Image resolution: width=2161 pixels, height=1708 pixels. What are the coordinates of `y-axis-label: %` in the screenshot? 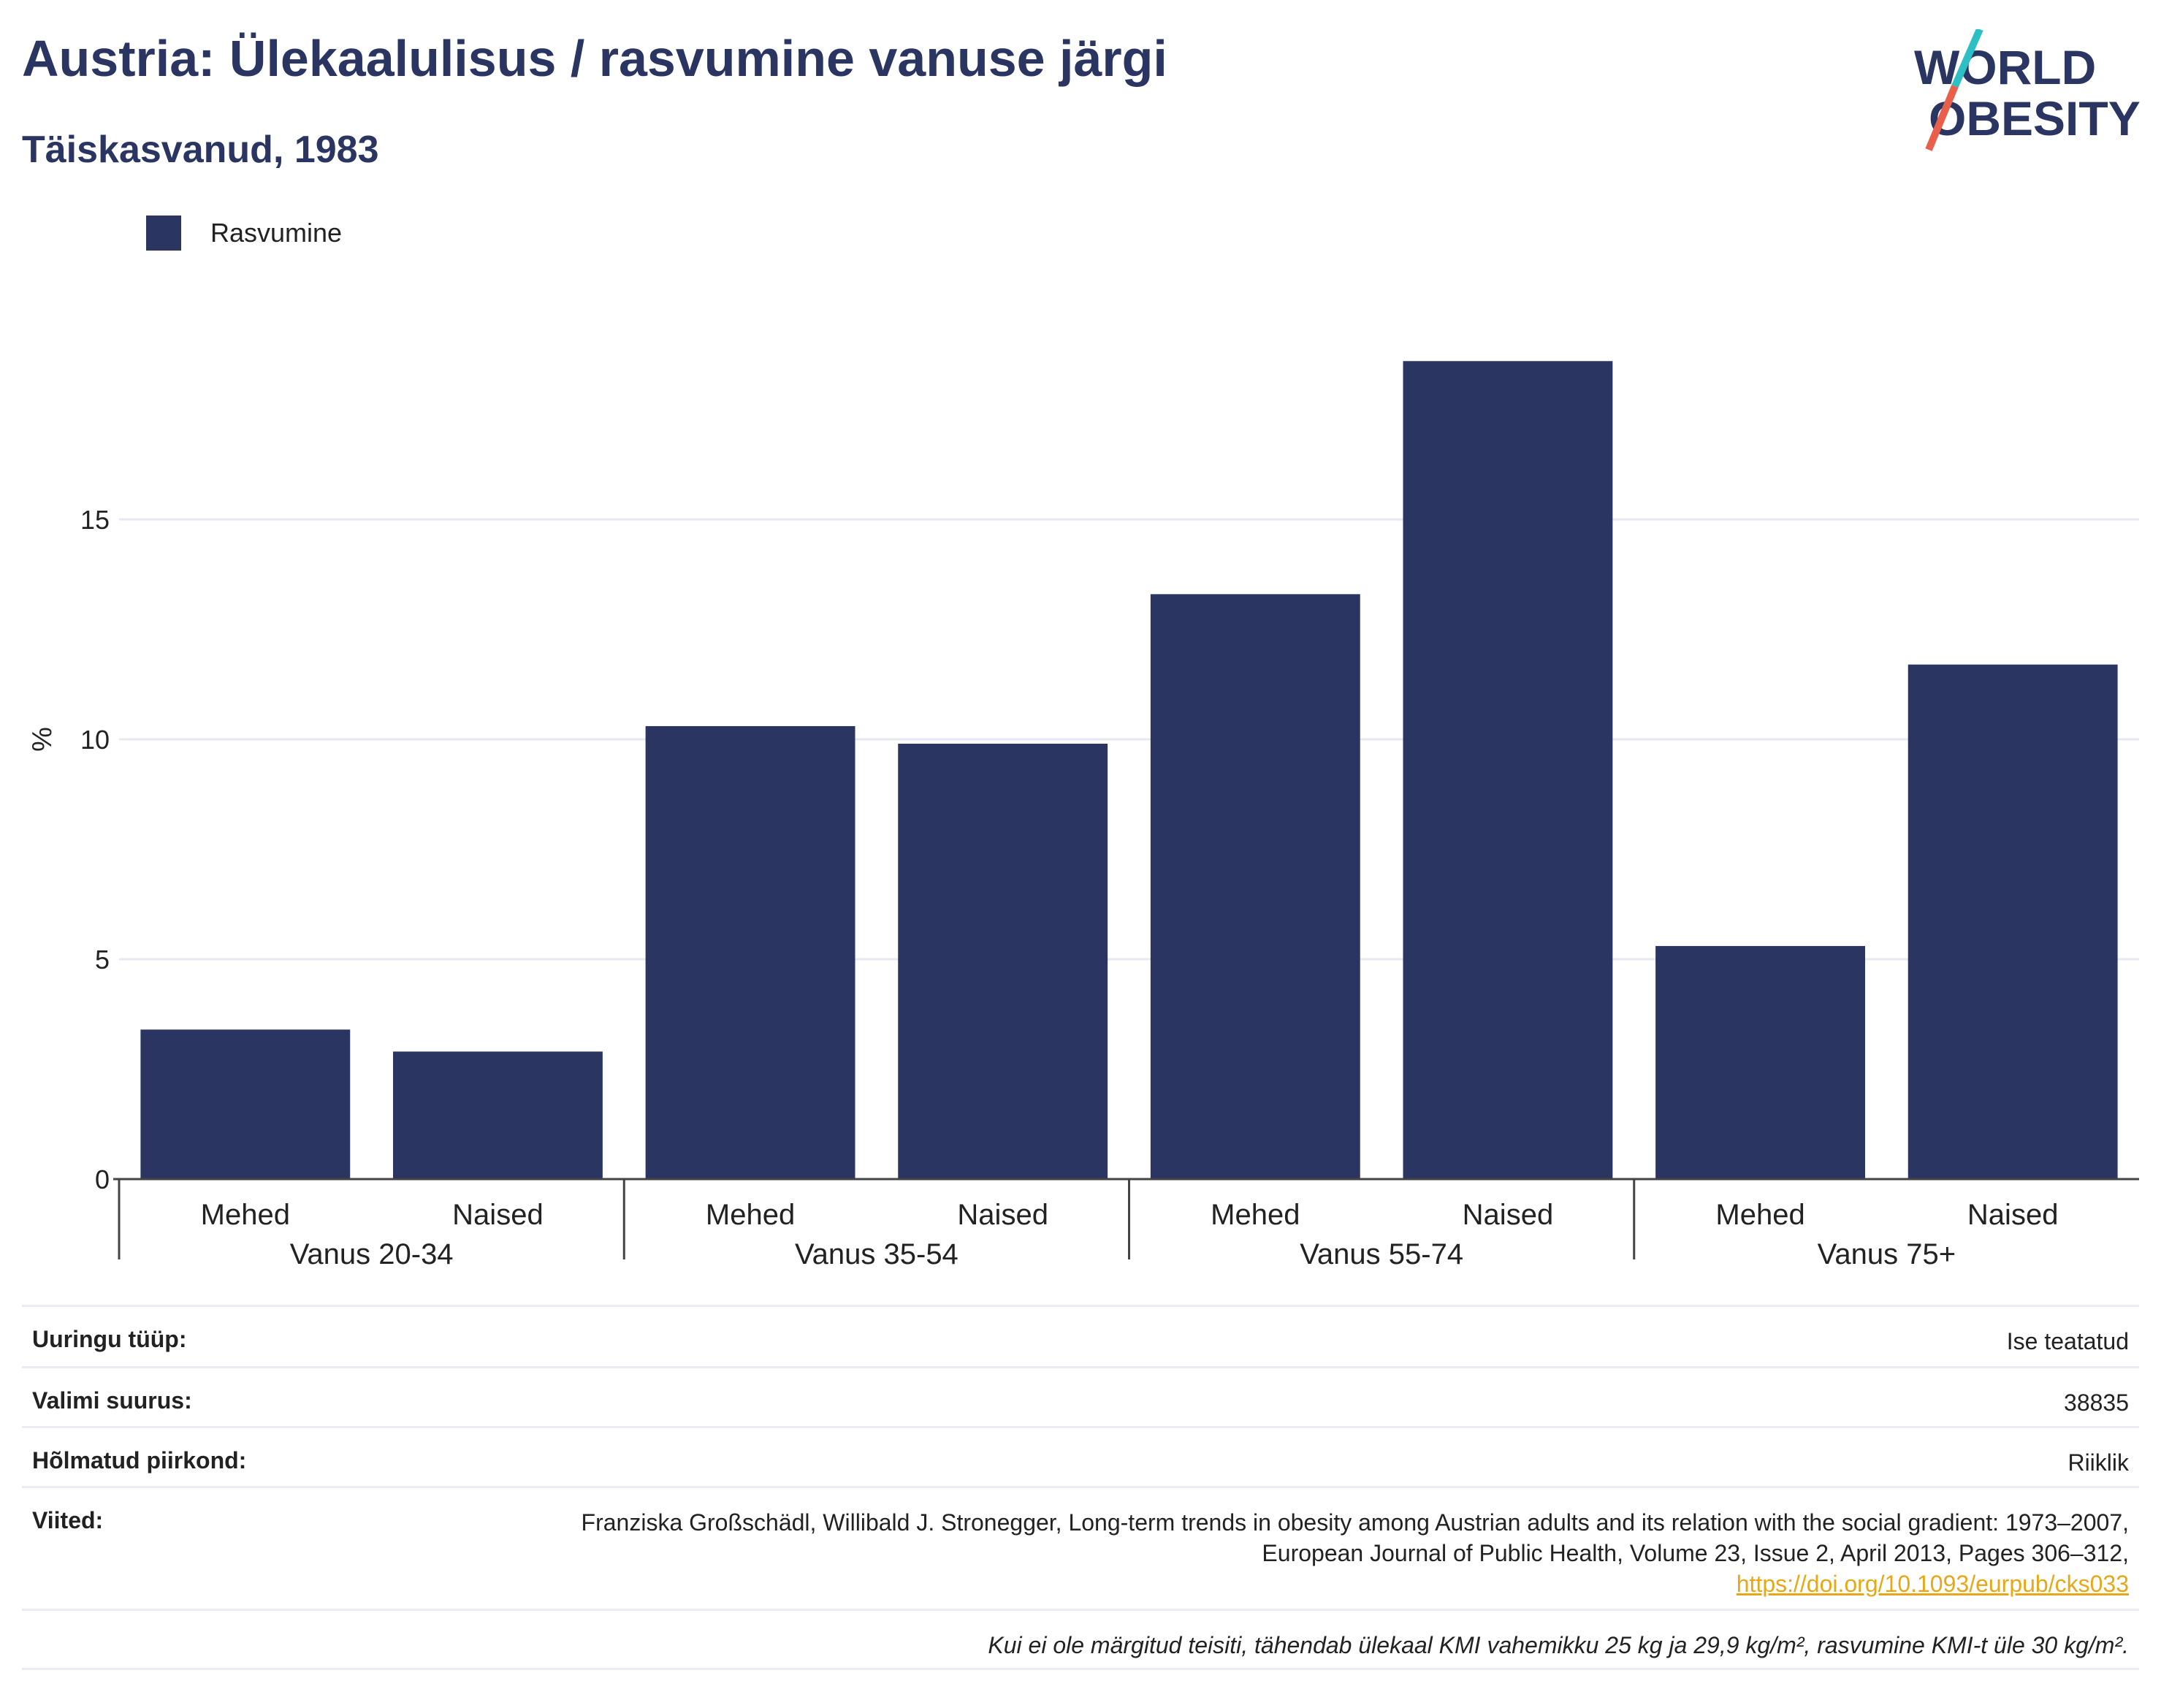 It's located at (42, 739).